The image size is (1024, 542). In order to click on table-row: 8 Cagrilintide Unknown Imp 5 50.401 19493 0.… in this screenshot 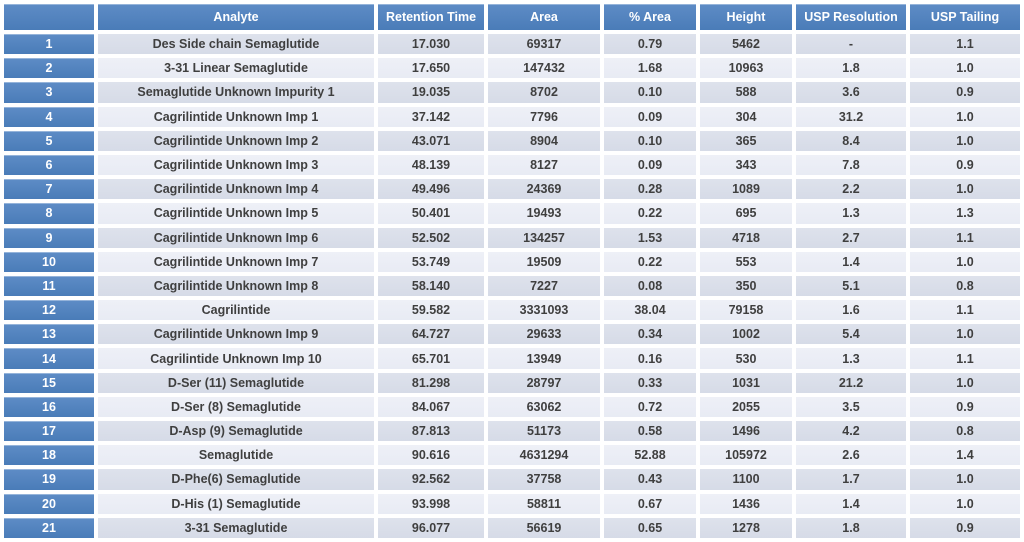, I will do `click(512, 213)`.